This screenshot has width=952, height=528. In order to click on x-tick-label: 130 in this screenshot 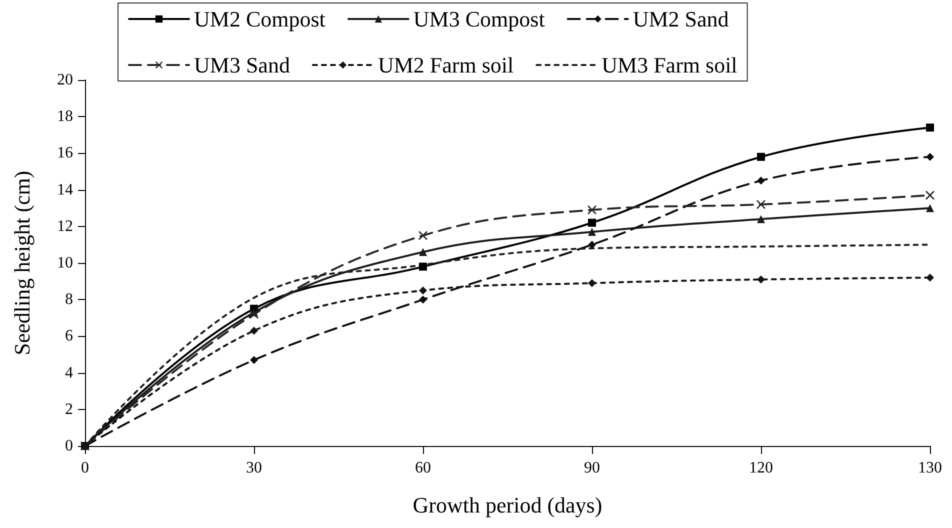, I will do `click(930, 468)`.